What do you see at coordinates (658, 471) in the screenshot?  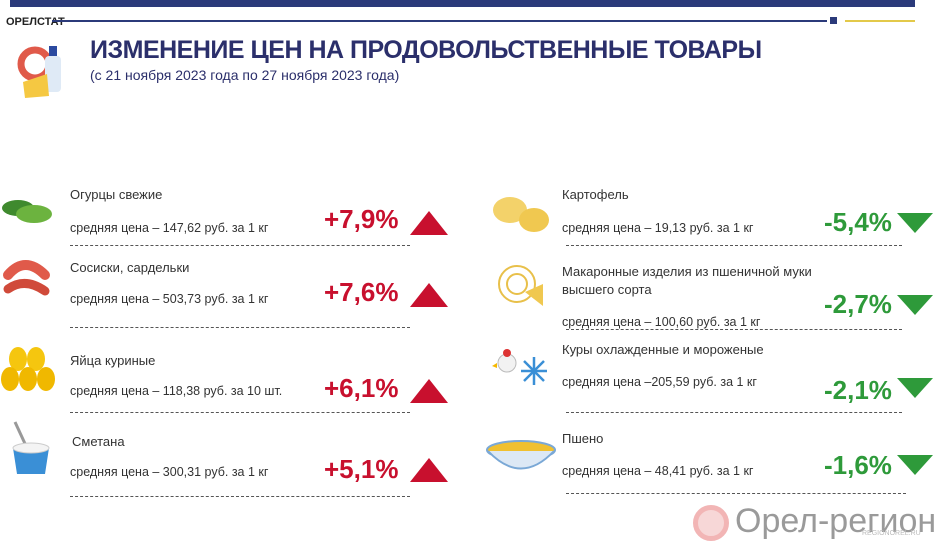 I see `item-price: средняя цена – 48,41 руб. за 1 кг` at bounding box center [658, 471].